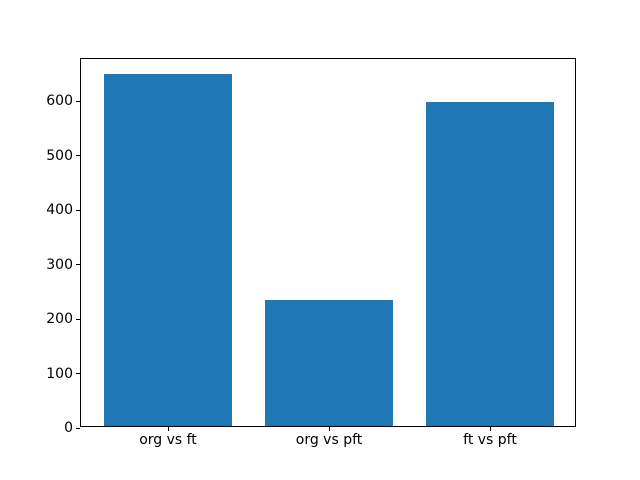 The width and height of the screenshot is (640, 480). Describe the element at coordinates (59, 155) in the screenshot. I see `y-tick-label-500: 500` at that location.